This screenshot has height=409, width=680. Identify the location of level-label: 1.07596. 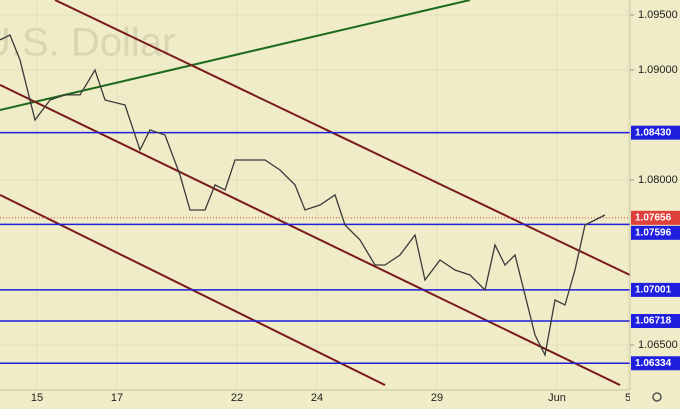
(653, 232).